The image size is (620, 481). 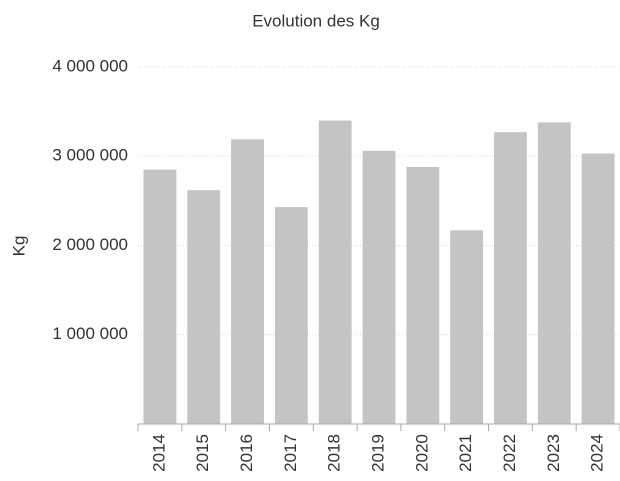 I want to click on x-tick-label: 2018, so click(x=334, y=453).